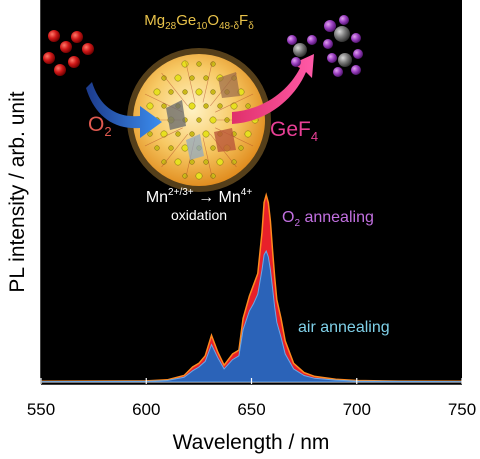 Image resolution: width=480 pixels, height=459 pixels. Describe the element at coordinates (243, 20) in the screenshot. I see `formula-f: F` at that location.